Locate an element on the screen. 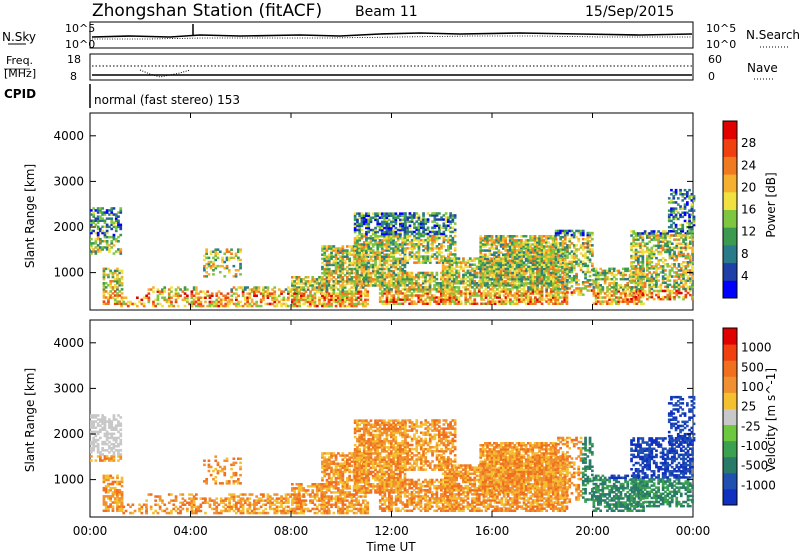 The height and width of the screenshot is (558, 800). nsky-tick-top: 10^5 is located at coordinates (80, 28).